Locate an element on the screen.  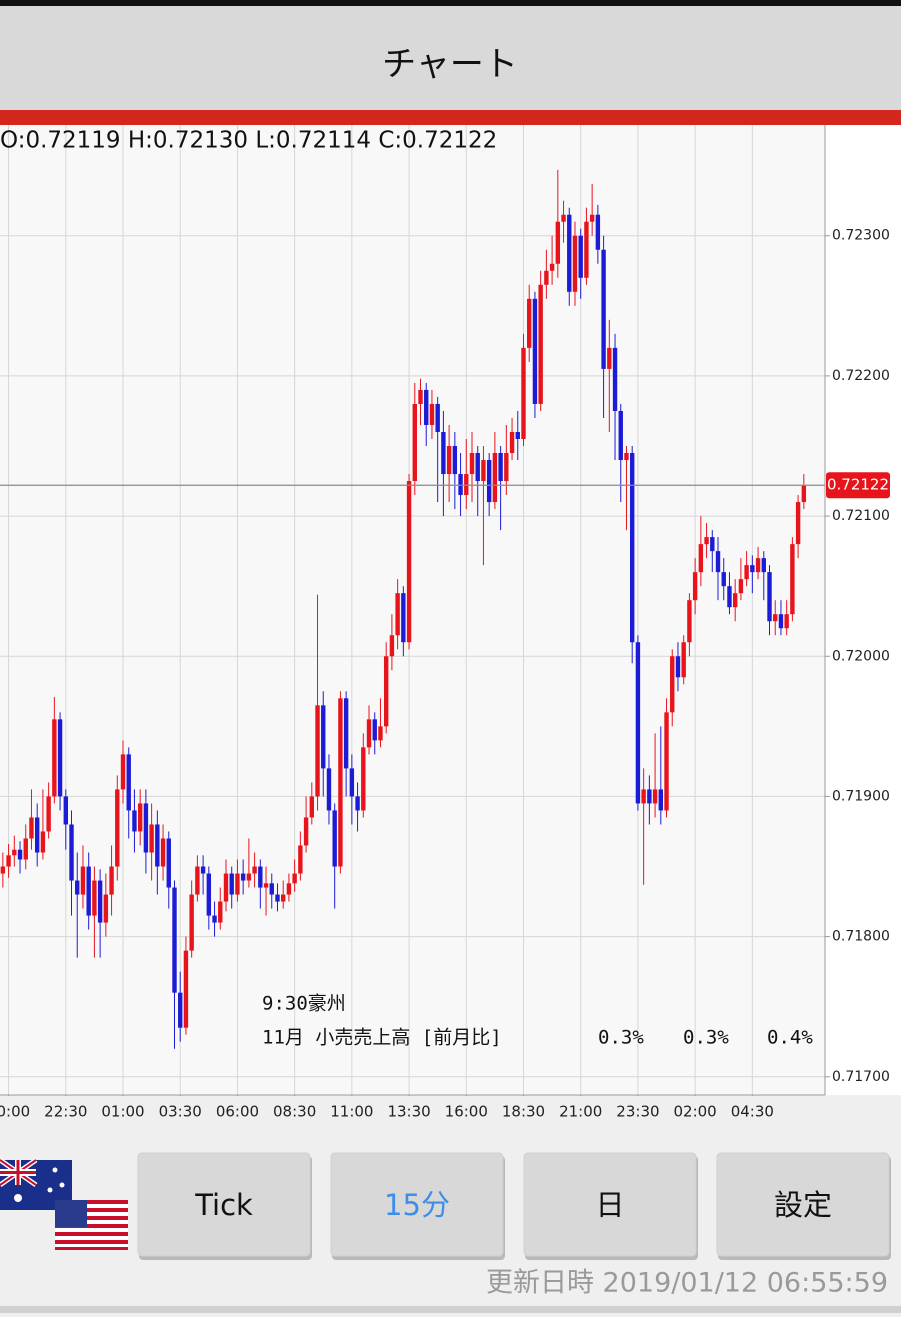
button-row: Tick 15分 日 設定 is located at coordinates (514, 1206).